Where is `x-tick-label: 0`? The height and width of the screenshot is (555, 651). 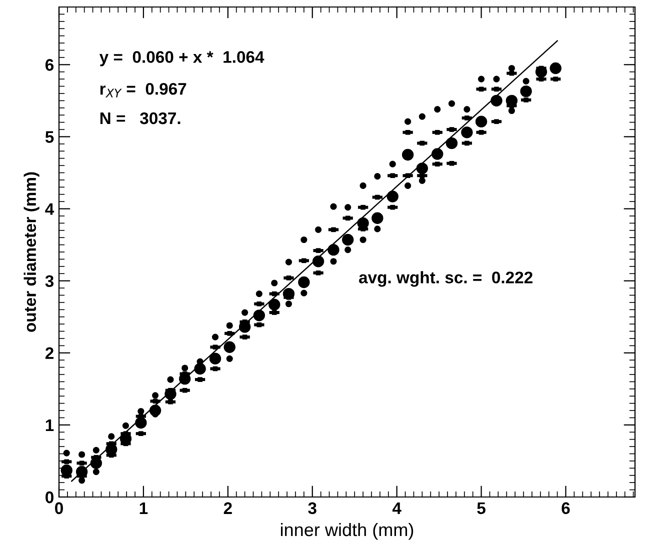 x-tick-label: 0 is located at coordinates (59, 508).